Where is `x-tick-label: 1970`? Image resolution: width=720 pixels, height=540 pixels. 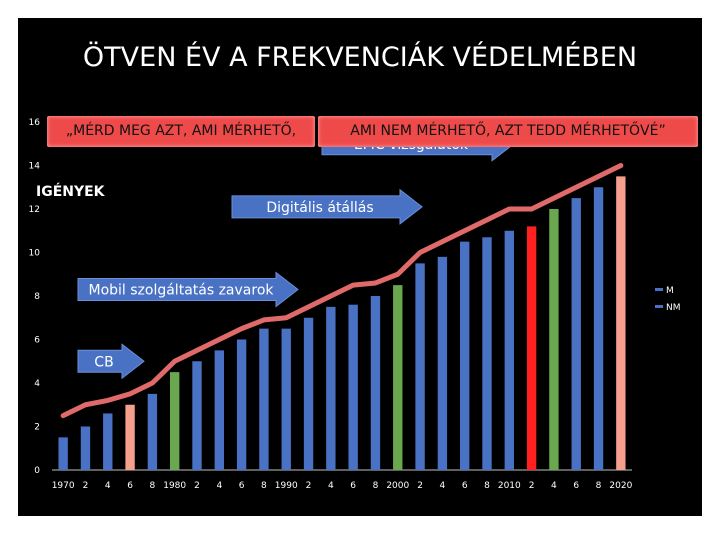 x-tick-label: 1970 is located at coordinates (63, 486).